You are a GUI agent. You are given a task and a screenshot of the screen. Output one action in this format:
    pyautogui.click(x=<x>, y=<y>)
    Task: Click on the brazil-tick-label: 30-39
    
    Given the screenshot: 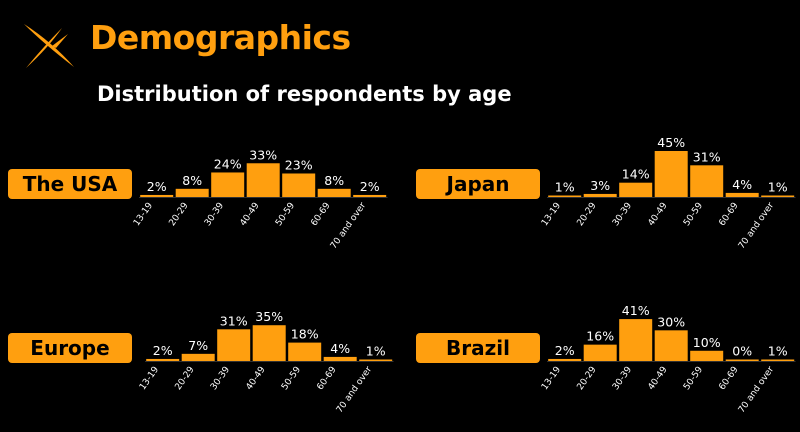 What is the action you would take?
    pyautogui.click(x=622, y=378)
    